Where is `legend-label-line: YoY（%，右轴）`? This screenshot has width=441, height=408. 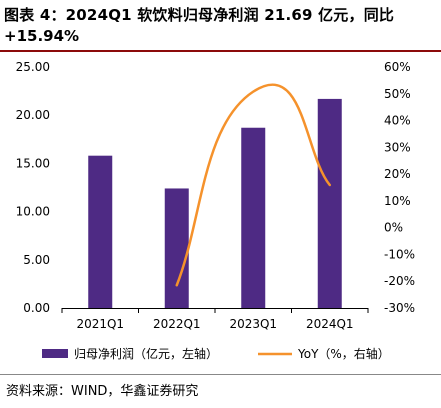 legend-label-line: YoY（%，右轴） is located at coordinates (343, 353).